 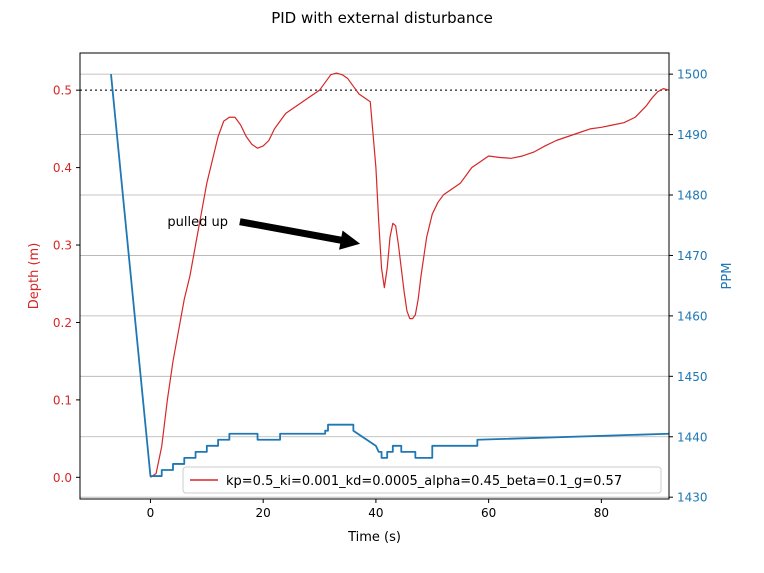 I want to click on x-tick-label-20: 20, so click(x=263, y=513).